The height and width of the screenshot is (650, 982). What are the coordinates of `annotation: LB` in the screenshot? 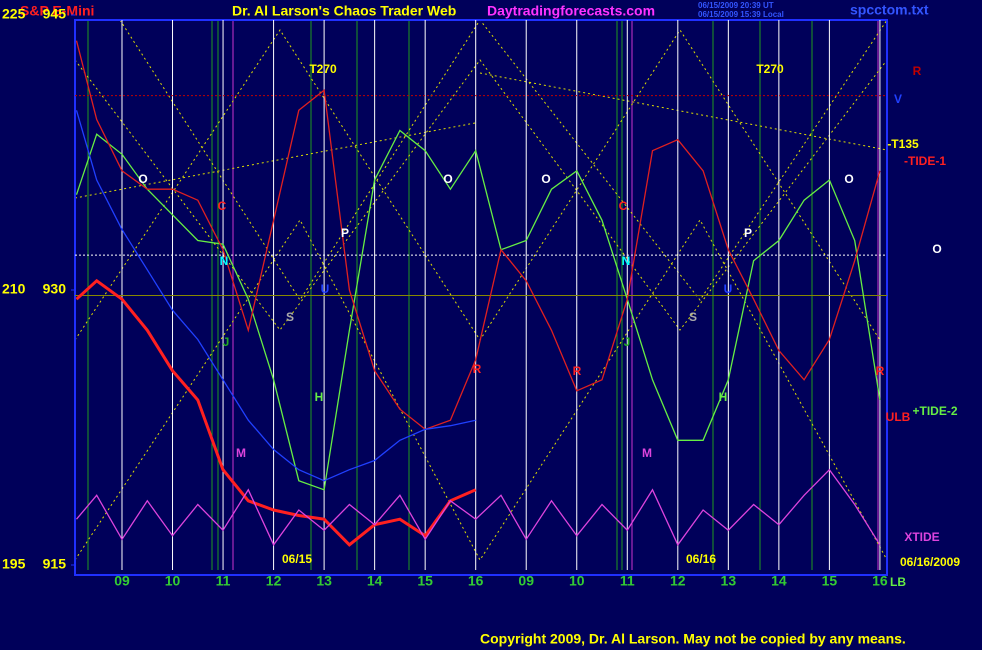 It's located at (898, 582).